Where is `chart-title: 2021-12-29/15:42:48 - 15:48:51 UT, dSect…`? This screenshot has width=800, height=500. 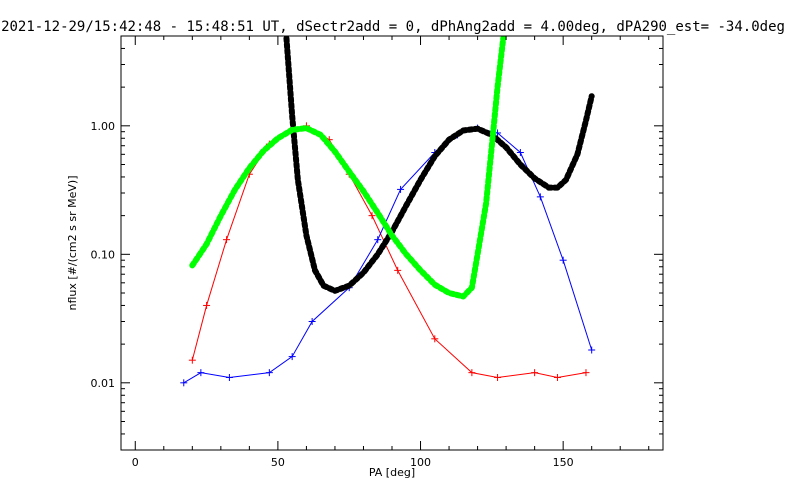 chart-title: 2021-12-29/15:42:48 - 15:48:51 UT, dSect… is located at coordinates (393, 27).